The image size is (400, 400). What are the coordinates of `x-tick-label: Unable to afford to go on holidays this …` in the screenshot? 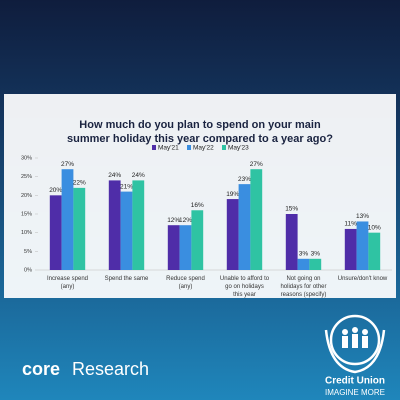 It's located at (244, 287).